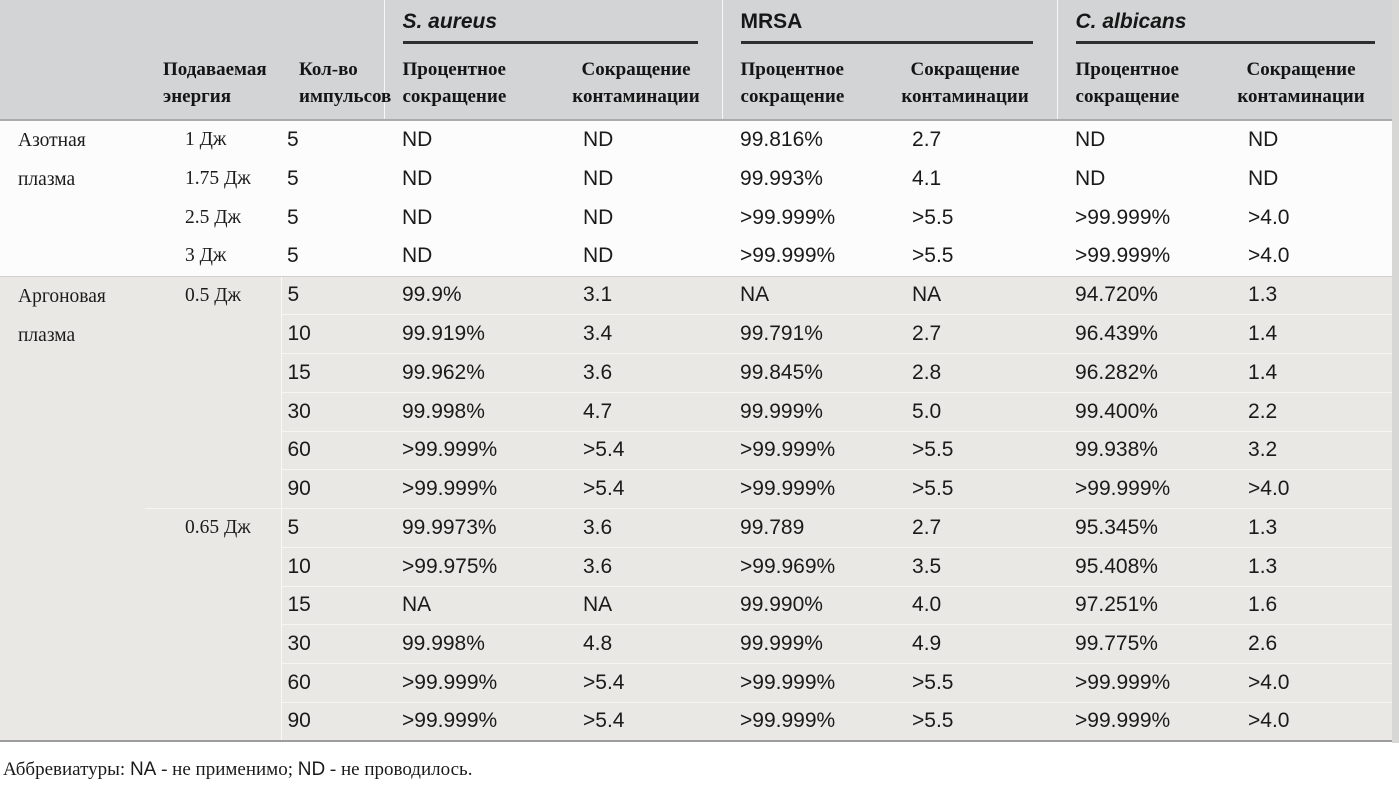  Describe the element at coordinates (1144, 334) in the screenshot. I see `cell-calbicans-percent: 96.439%` at that location.